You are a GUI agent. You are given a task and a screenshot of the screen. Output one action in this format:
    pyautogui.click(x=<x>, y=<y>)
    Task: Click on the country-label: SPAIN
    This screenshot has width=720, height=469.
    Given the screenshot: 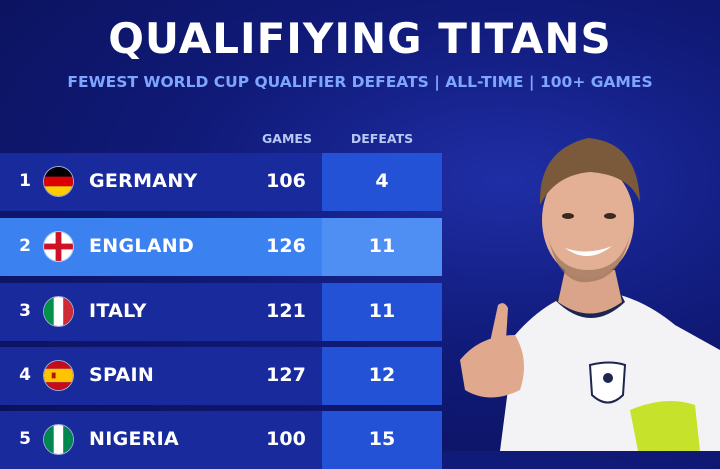 What is the action you would take?
    pyautogui.click(x=122, y=375)
    